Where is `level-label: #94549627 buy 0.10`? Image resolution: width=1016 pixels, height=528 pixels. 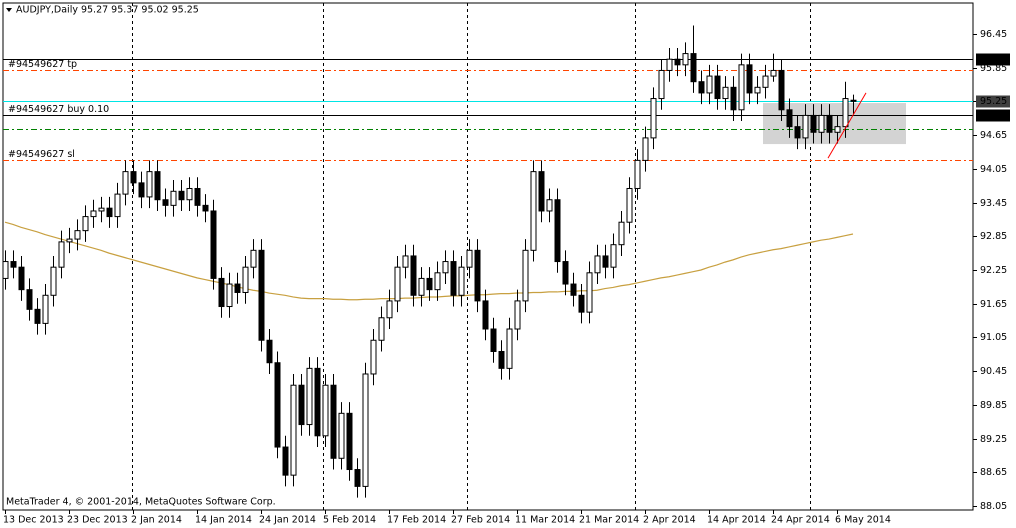
level-label: #94549627 buy 0.10 is located at coordinates (58, 109).